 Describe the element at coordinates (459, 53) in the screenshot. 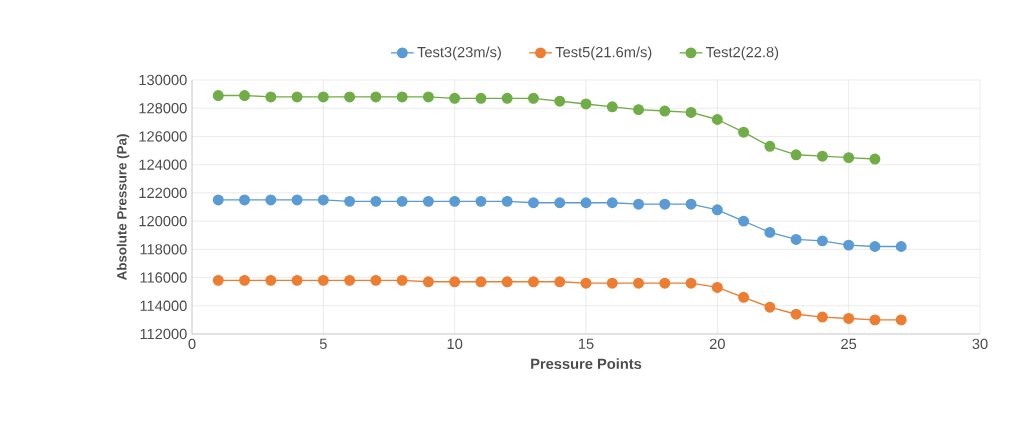

I see `legend-label: Test3(23m/s)` at that location.